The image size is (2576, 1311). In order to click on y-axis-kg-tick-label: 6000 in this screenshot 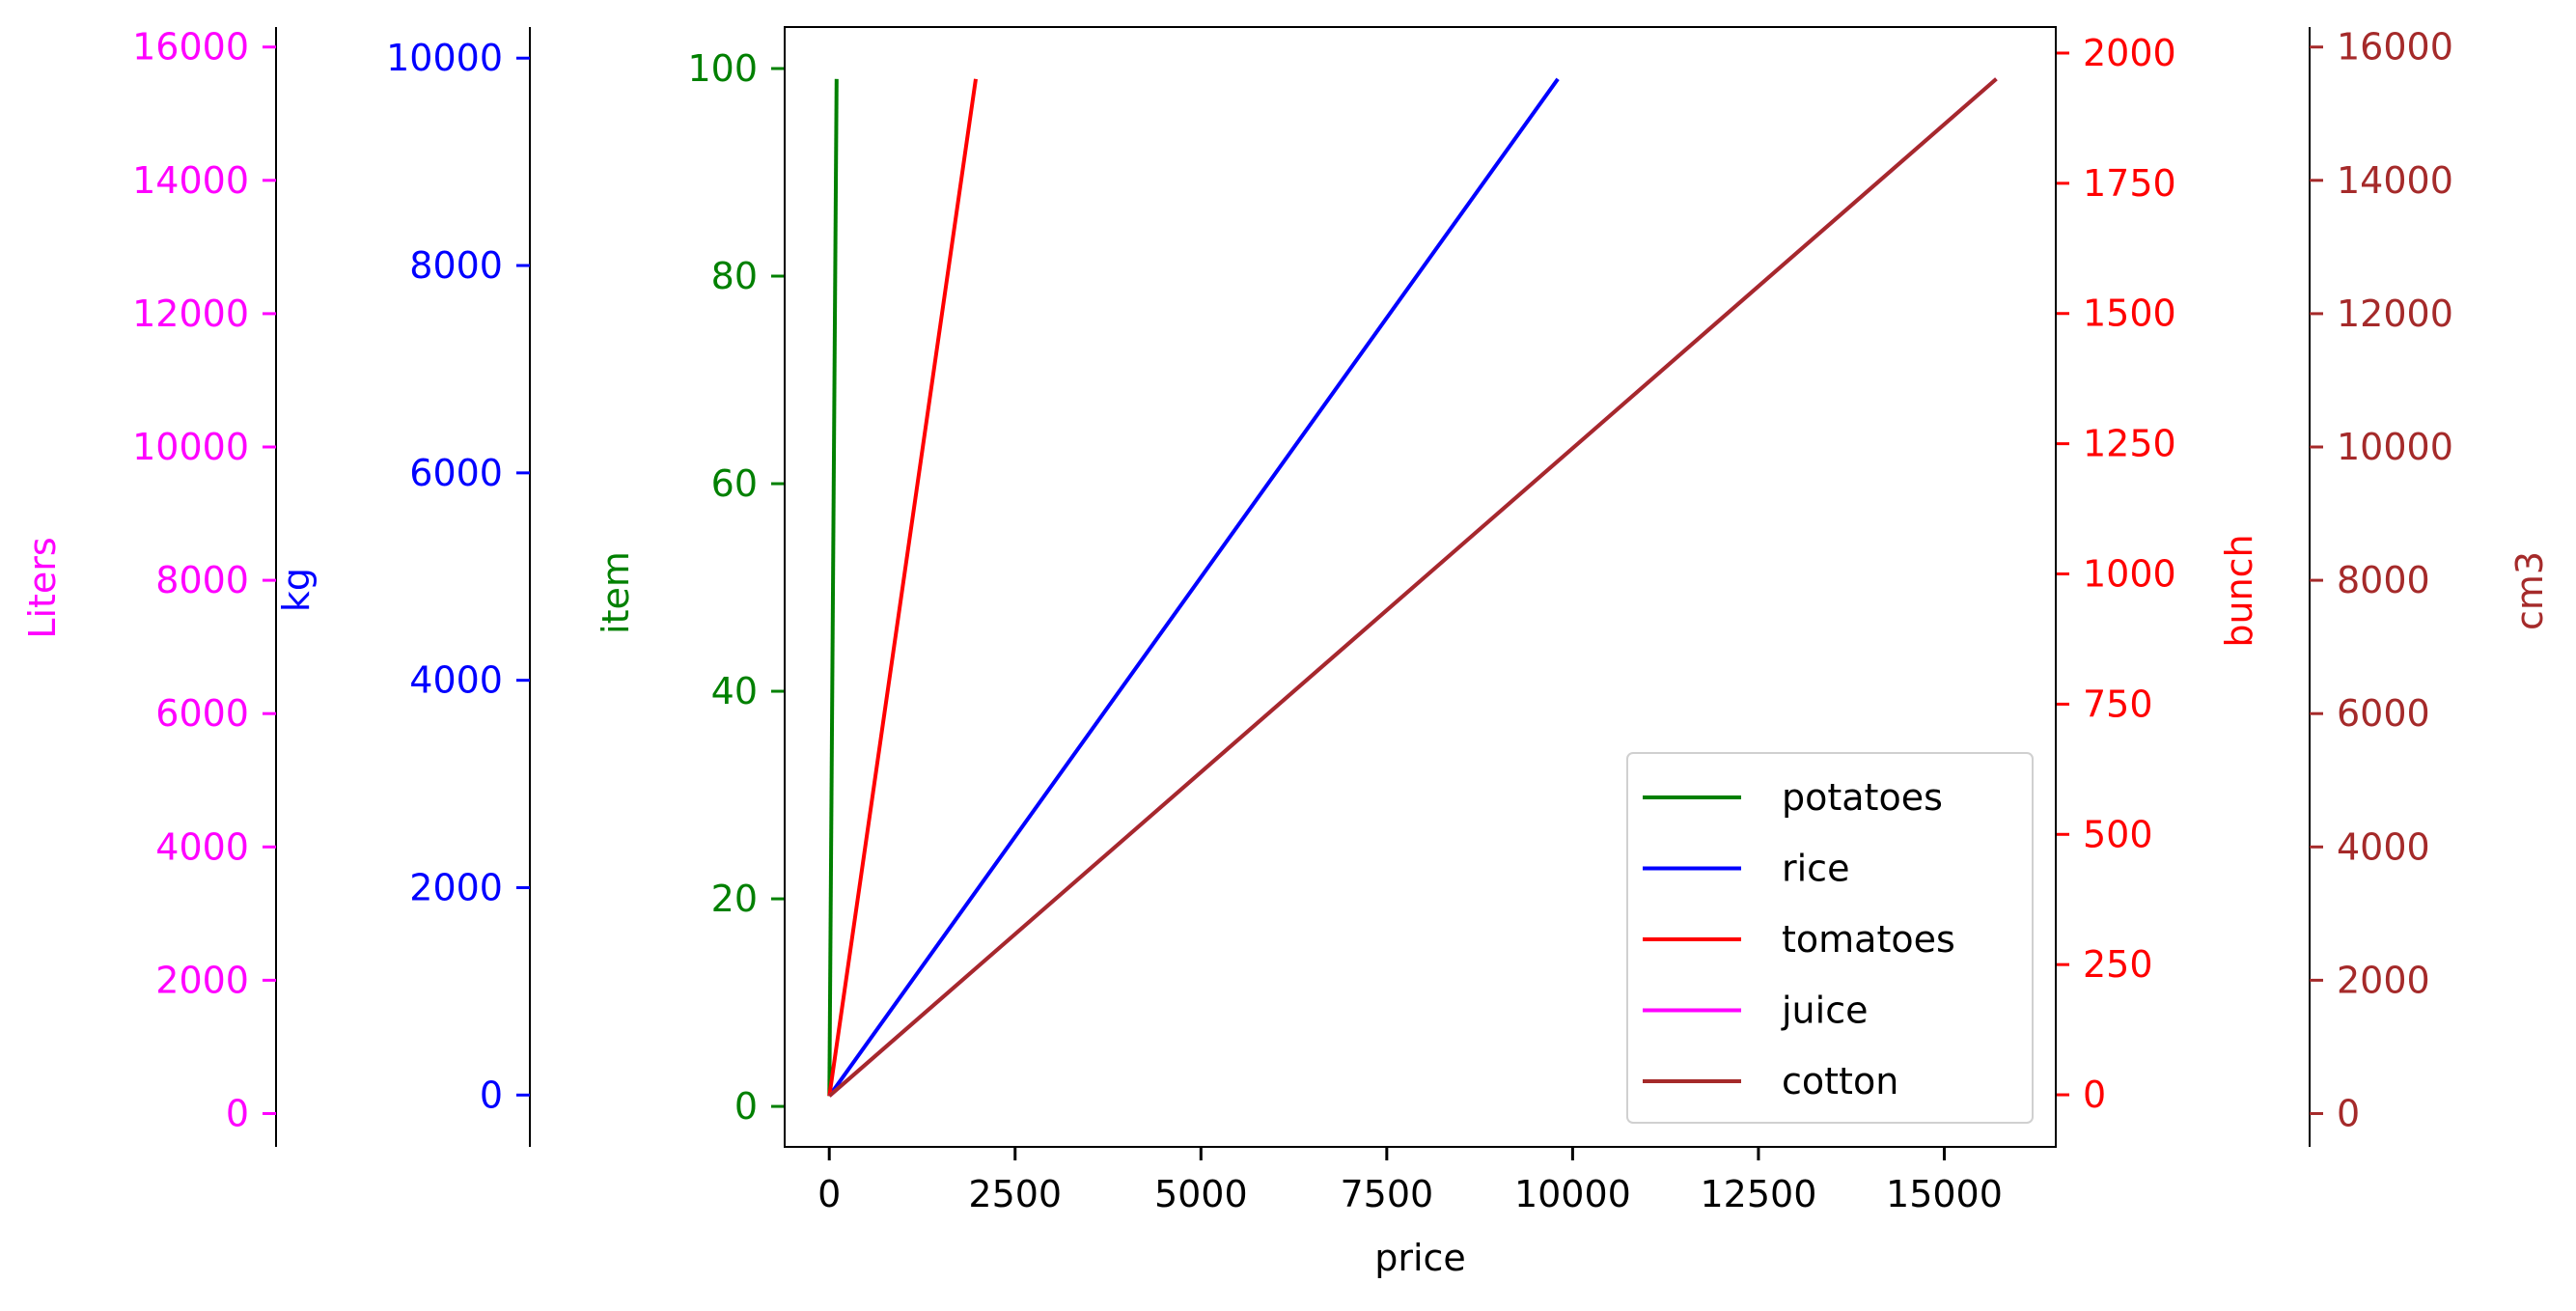, I will do `click(456, 473)`.